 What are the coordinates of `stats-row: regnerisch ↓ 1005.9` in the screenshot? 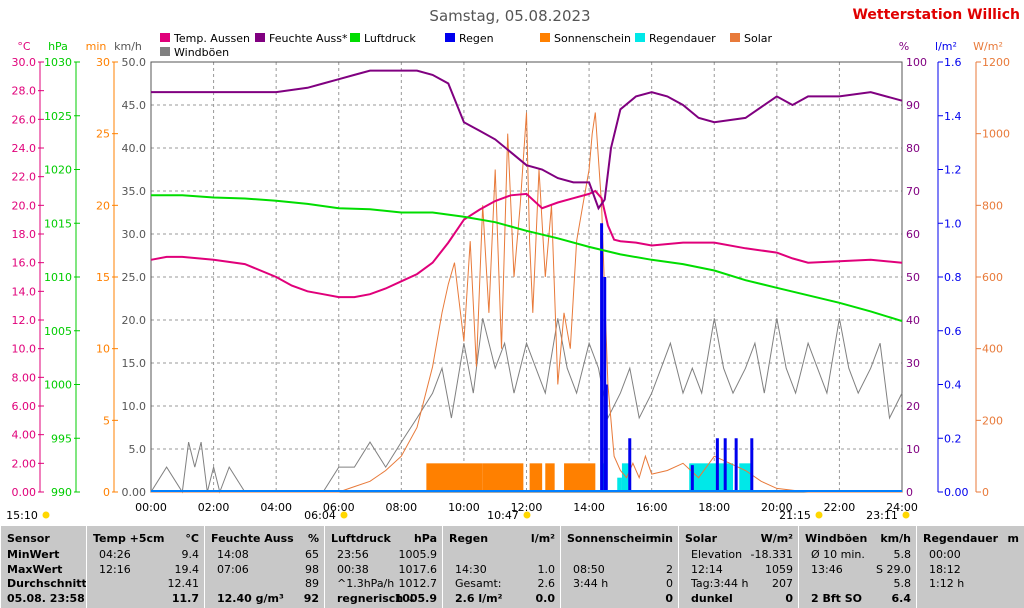 It's located at (384, 598).